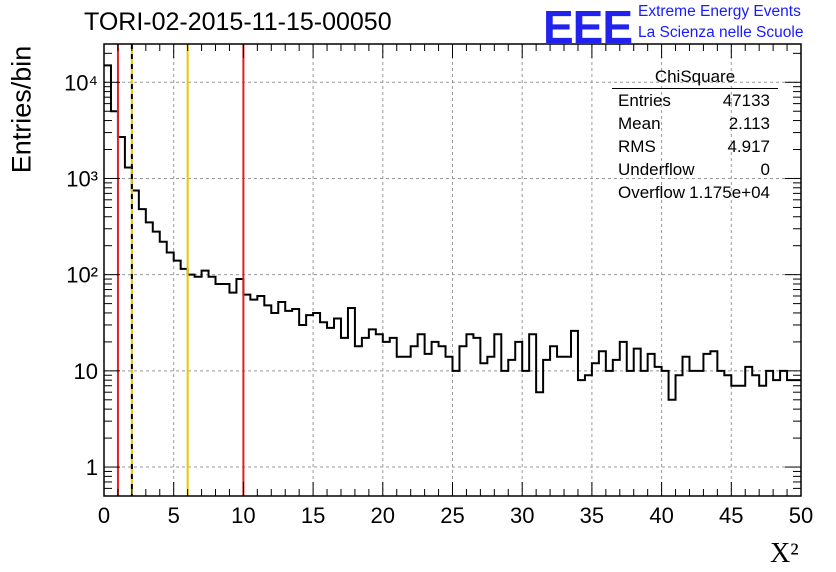 Image resolution: width=836 pixels, height=572 pixels. Describe the element at coordinates (82, 275) in the screenshot. I see `y-tick-label: 10²` at that location.